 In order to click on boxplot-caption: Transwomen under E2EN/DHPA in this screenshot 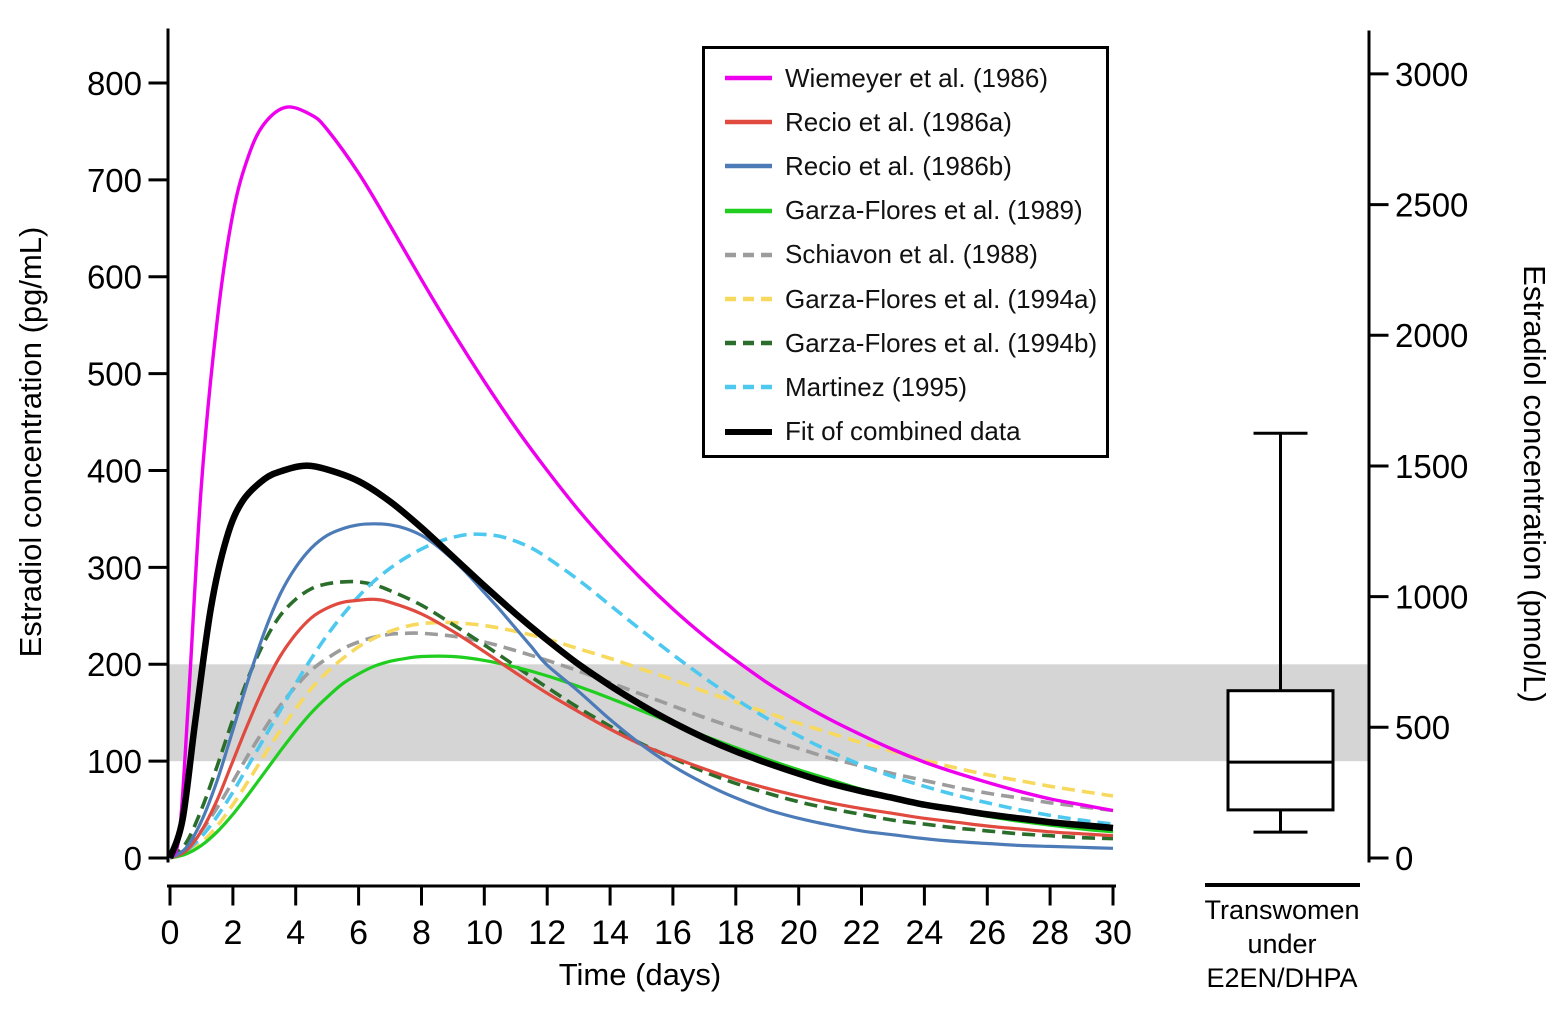, I will do `click(1282, 944)`.